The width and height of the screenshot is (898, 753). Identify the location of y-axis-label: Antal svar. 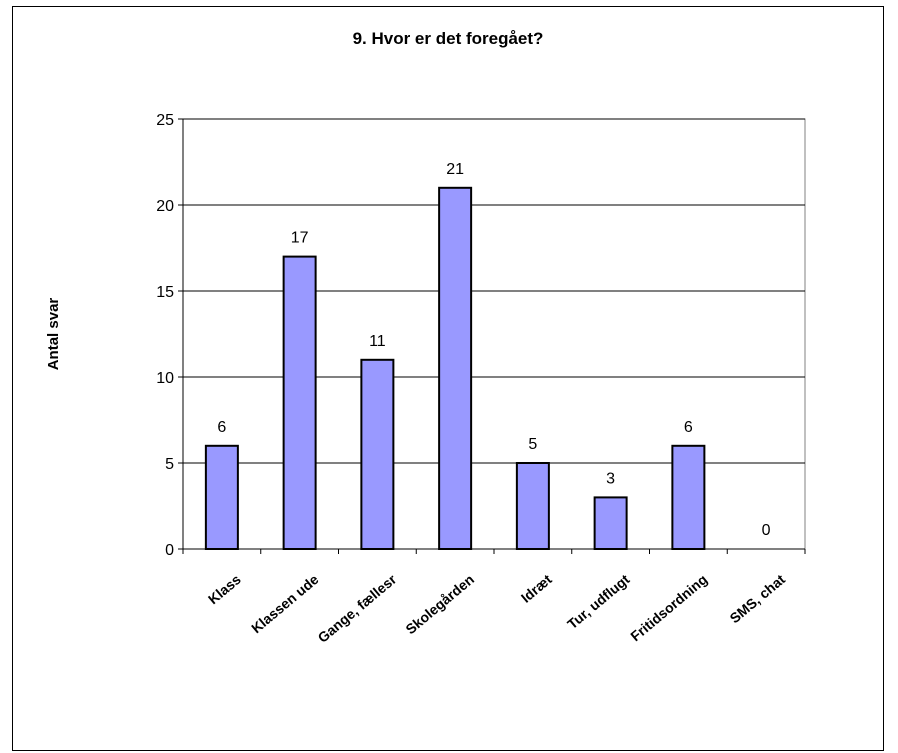
(53, 334).